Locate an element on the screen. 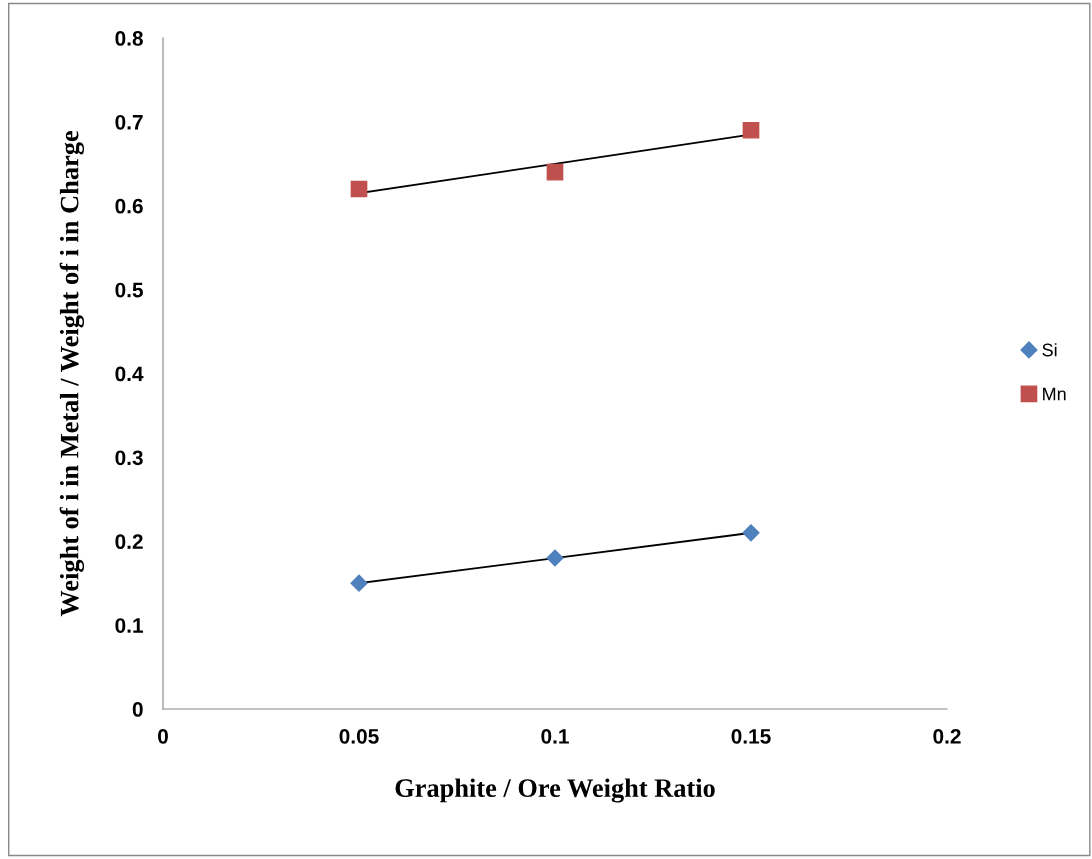  y-tick-label: 0.2 is located at coordinates (129, 541).